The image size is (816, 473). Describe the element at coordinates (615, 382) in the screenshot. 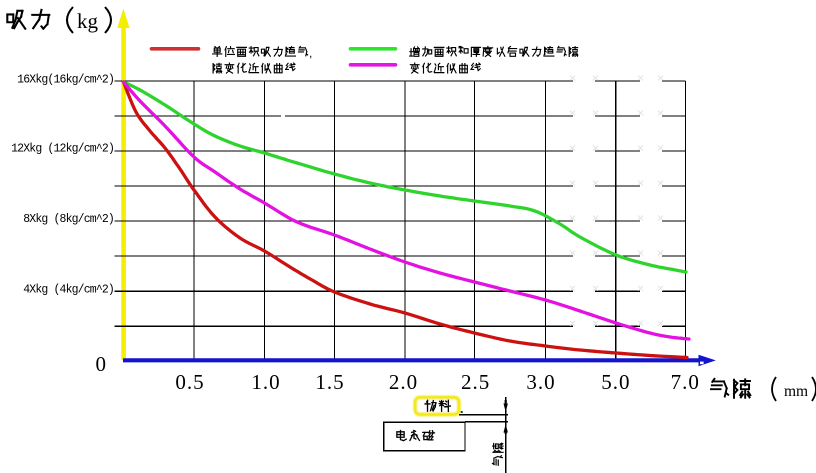

I see `svg-text: 5.0` at that location.